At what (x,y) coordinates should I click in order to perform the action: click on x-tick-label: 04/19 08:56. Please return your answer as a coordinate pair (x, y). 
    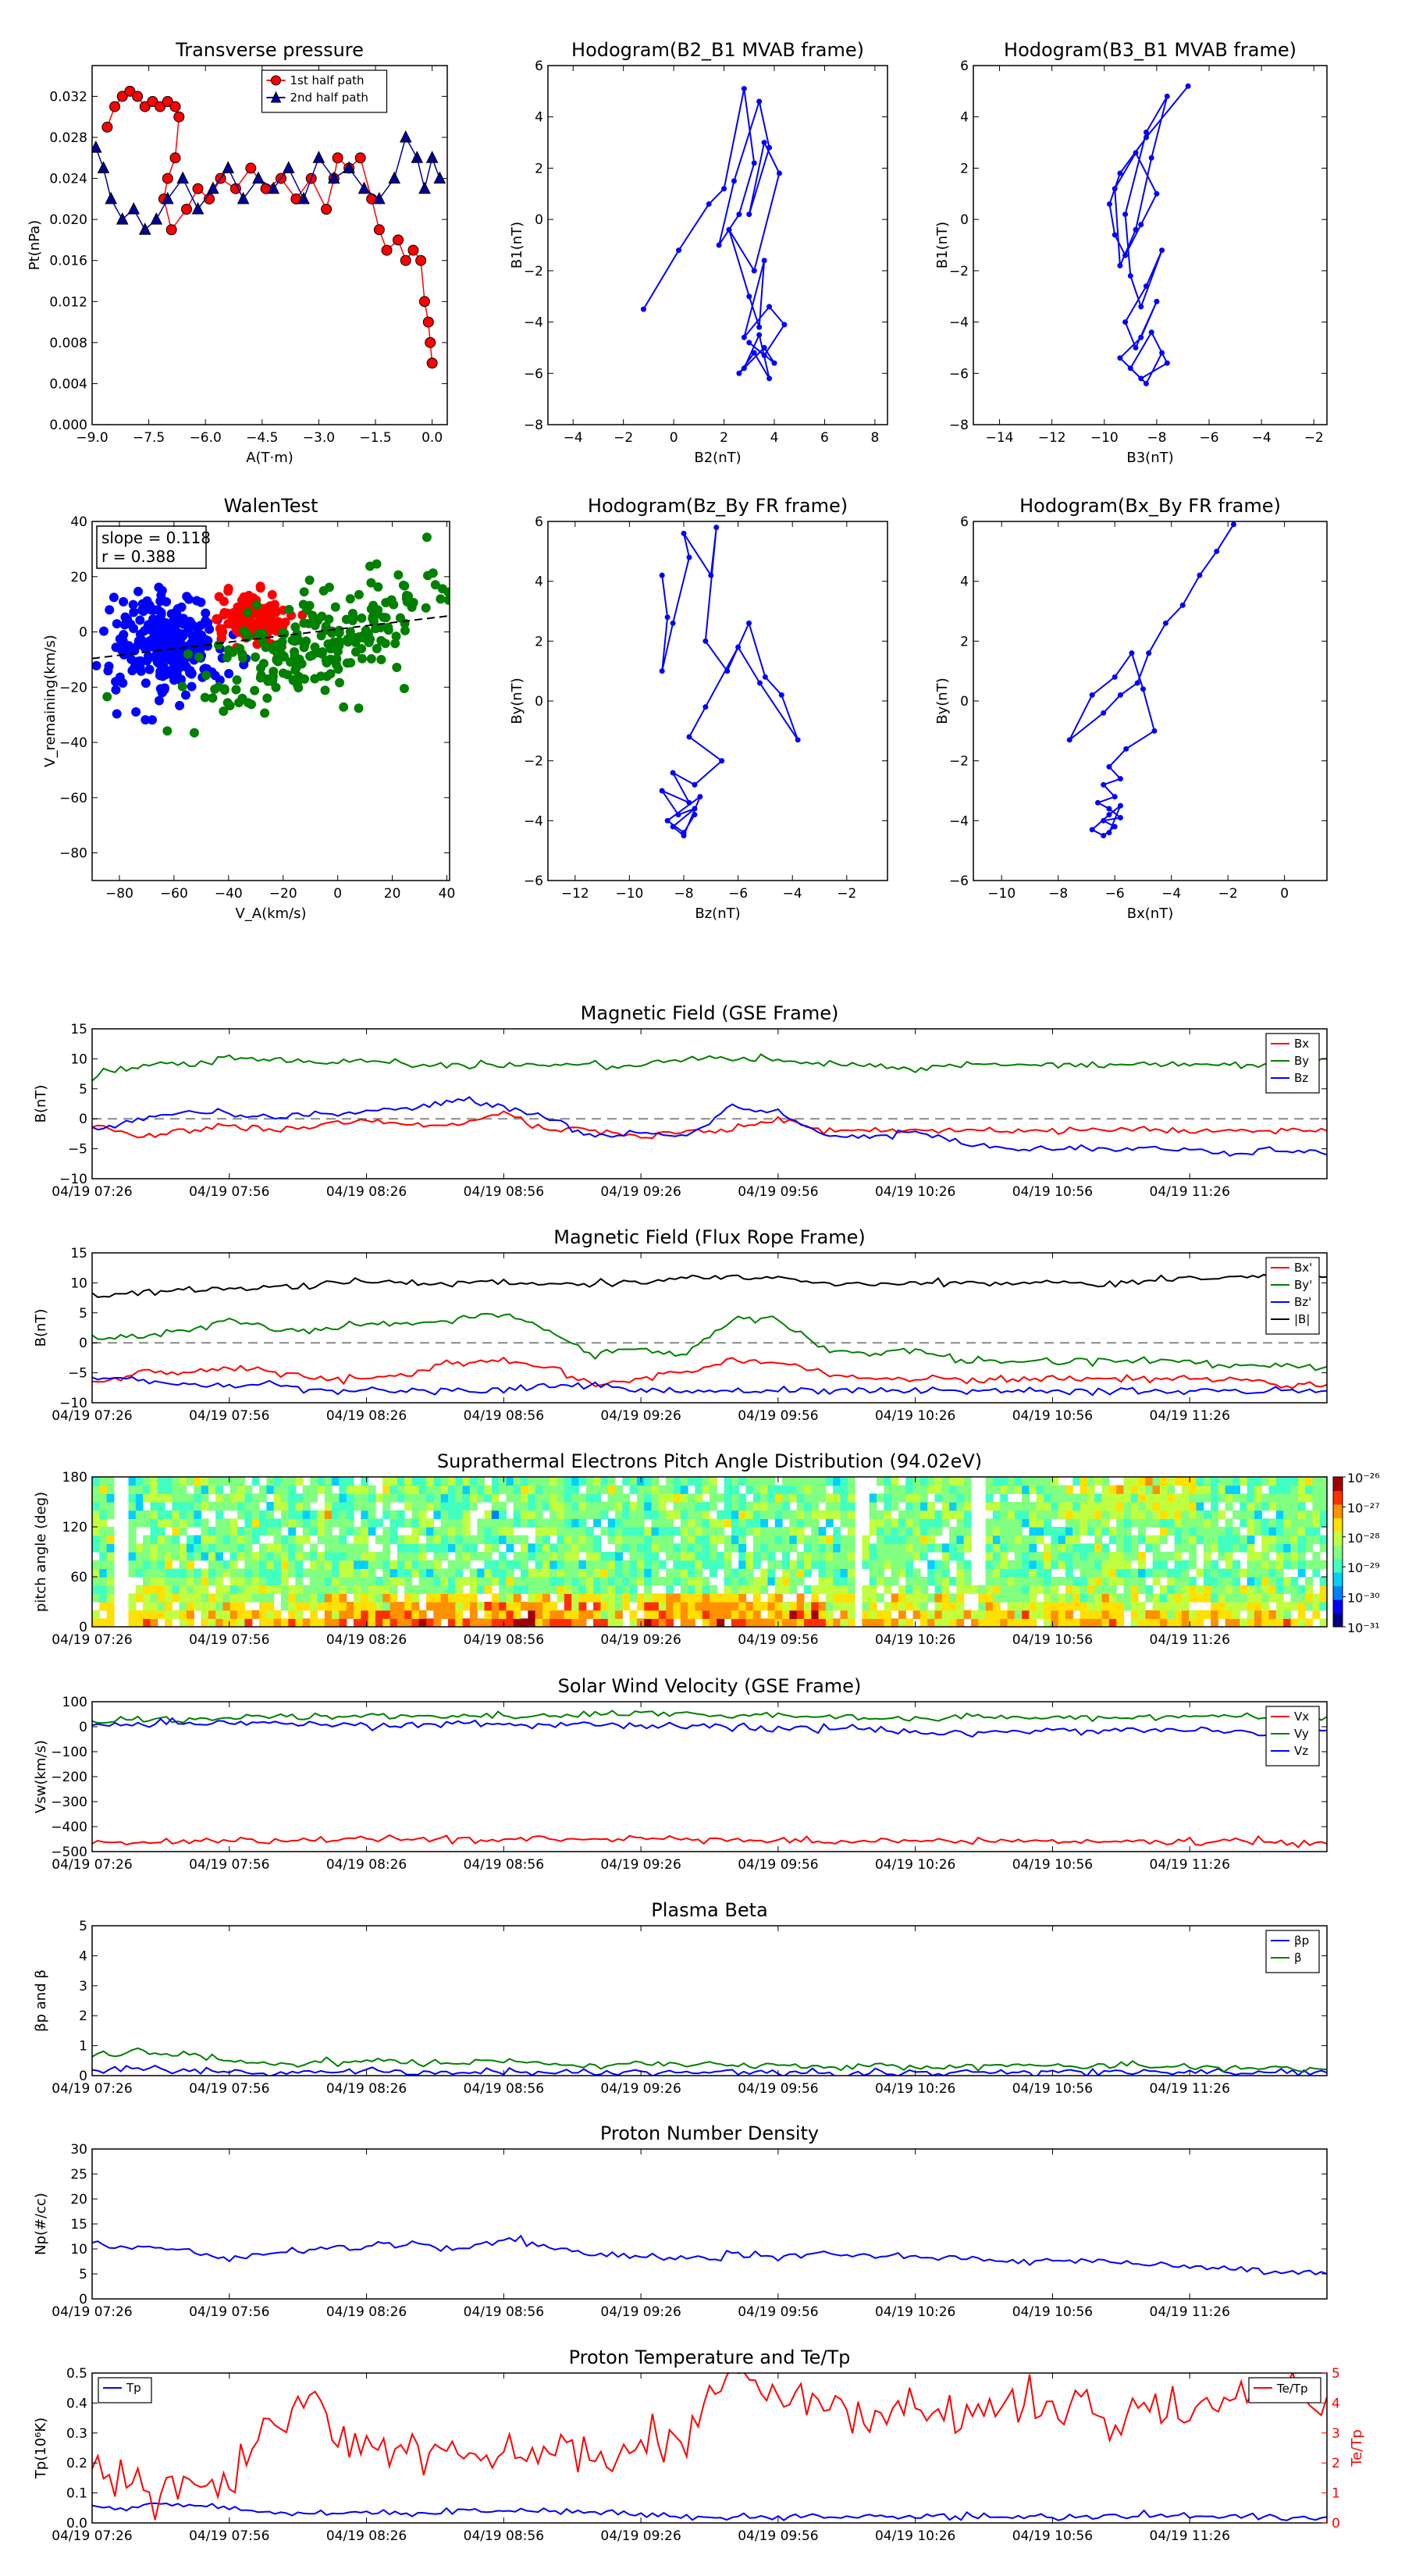
    Looking at the image, I should click on (504, 1865).